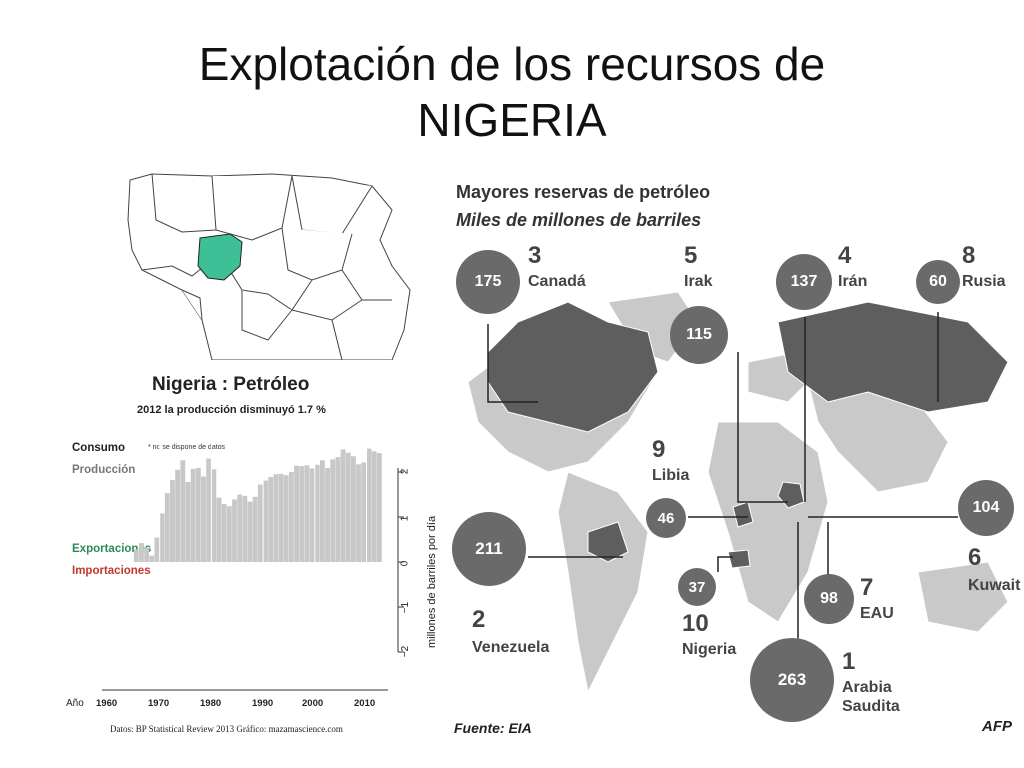  Describe the element at coordinates (379, 507) in the screenshot. I see `bar-2012` at that location.